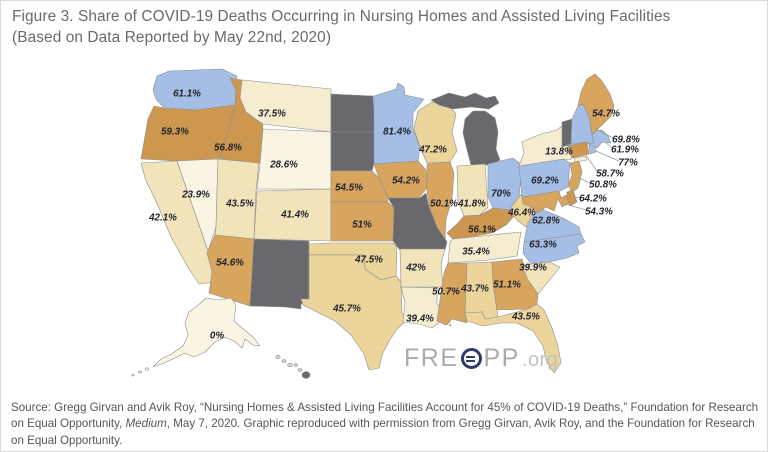 This screenshot has width=768, height=452. I want to click on value-label-WI: 47.2%, so click(432, 150).